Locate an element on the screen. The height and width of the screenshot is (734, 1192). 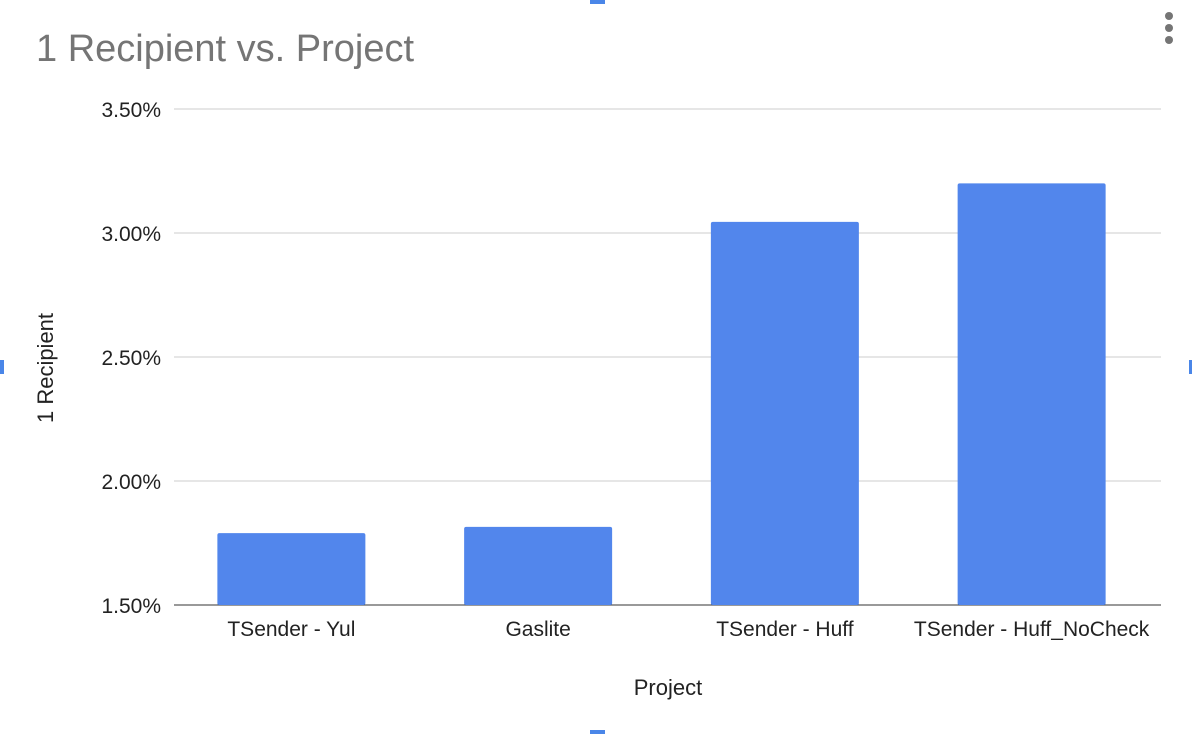
y-axis-title: 1 Recipient is located at coordinates (45, 368).